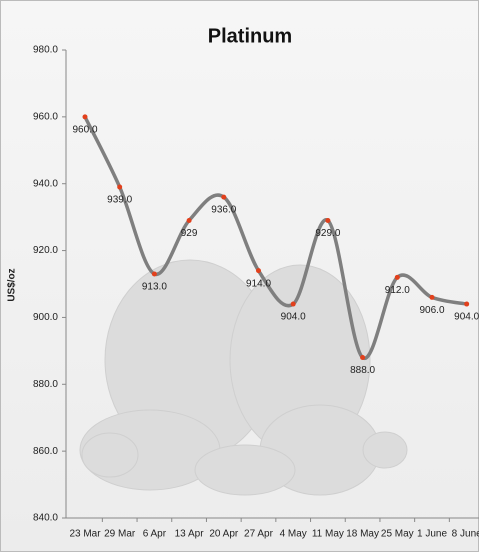  What do you see at coordinates (397, 290) in the screenshot?
I see `data-label: 912.0` at bounding box center [397, 290].